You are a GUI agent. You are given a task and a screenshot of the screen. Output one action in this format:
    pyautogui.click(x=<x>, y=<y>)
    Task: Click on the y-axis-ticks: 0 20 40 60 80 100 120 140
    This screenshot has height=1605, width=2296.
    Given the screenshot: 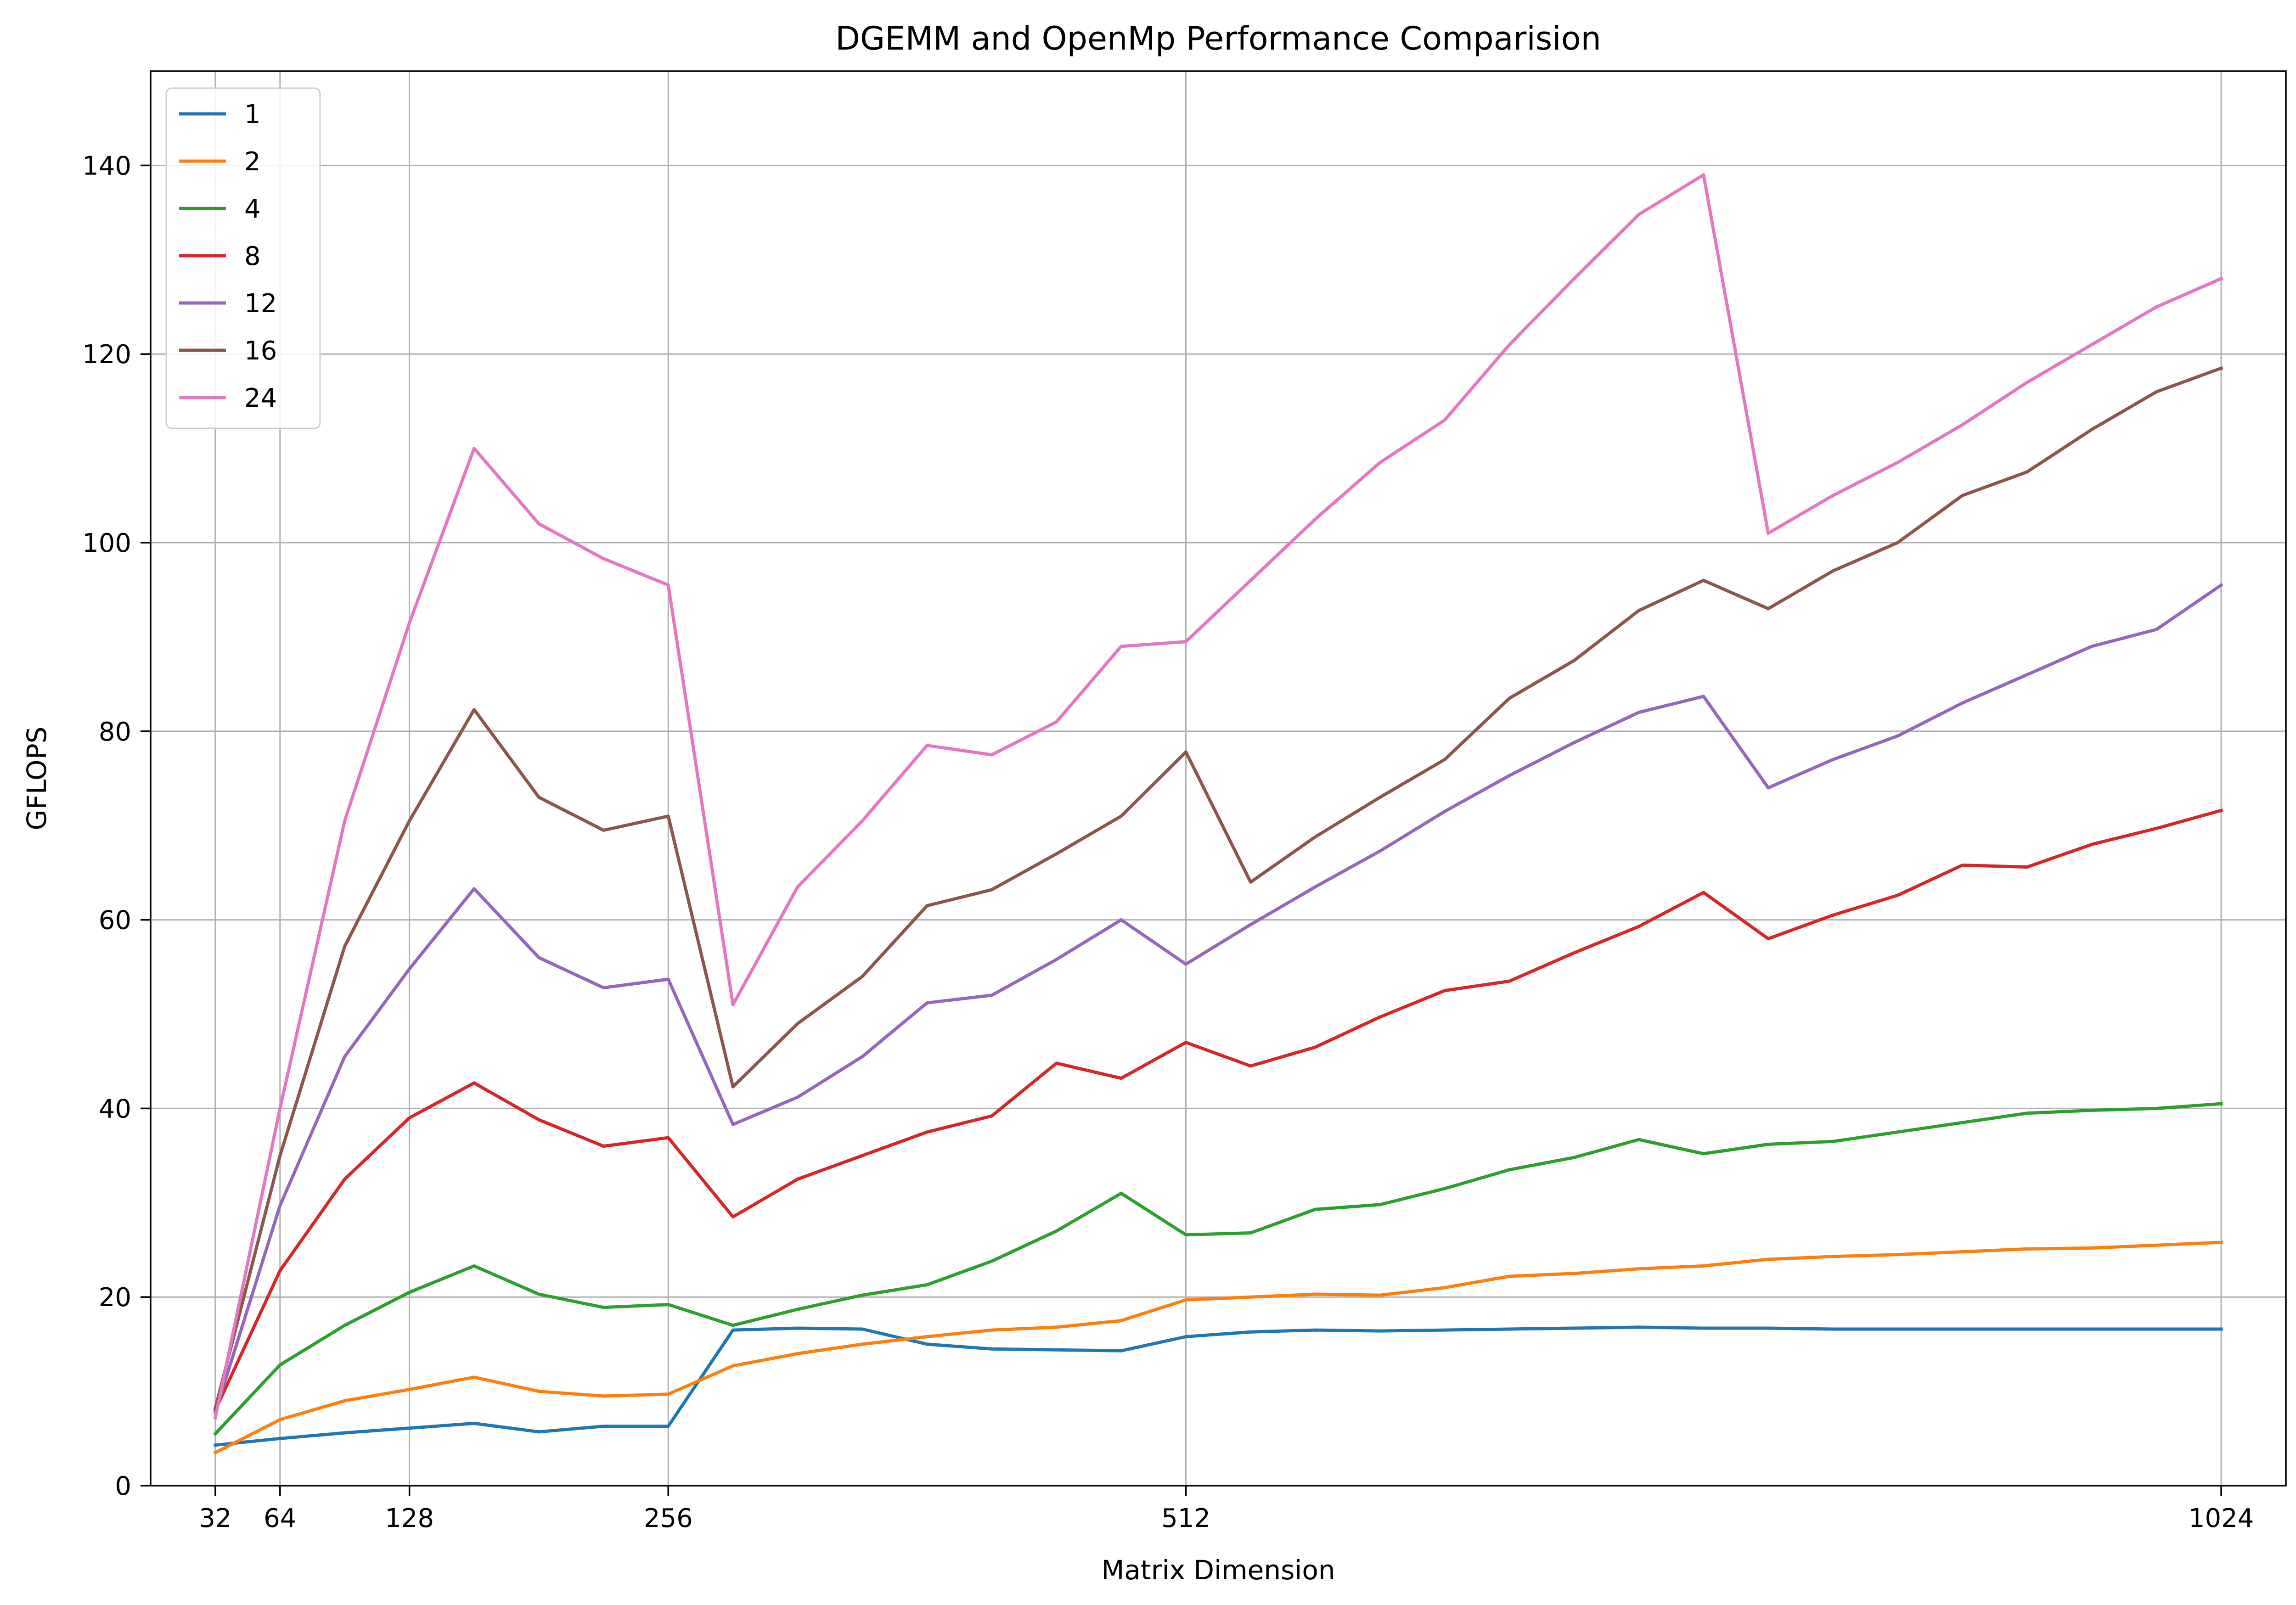 What is the action you would take?
    pyautogui.click(x=117, y=826)
    